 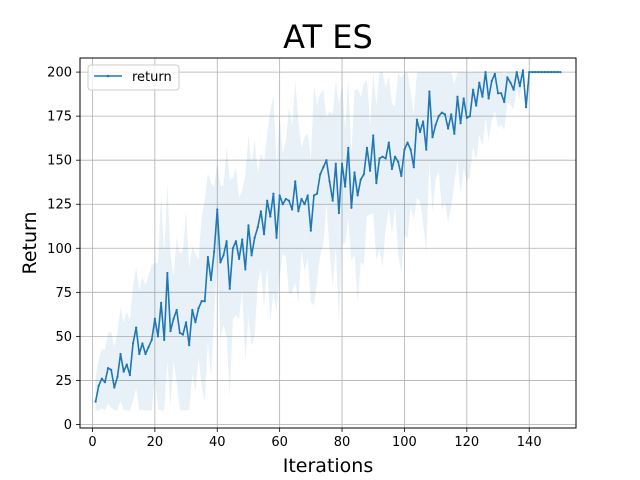 What do you see at coordinates (152, 77) in the screenshot?
I see `legend-label-return: return` at bounding box center [152, 77].